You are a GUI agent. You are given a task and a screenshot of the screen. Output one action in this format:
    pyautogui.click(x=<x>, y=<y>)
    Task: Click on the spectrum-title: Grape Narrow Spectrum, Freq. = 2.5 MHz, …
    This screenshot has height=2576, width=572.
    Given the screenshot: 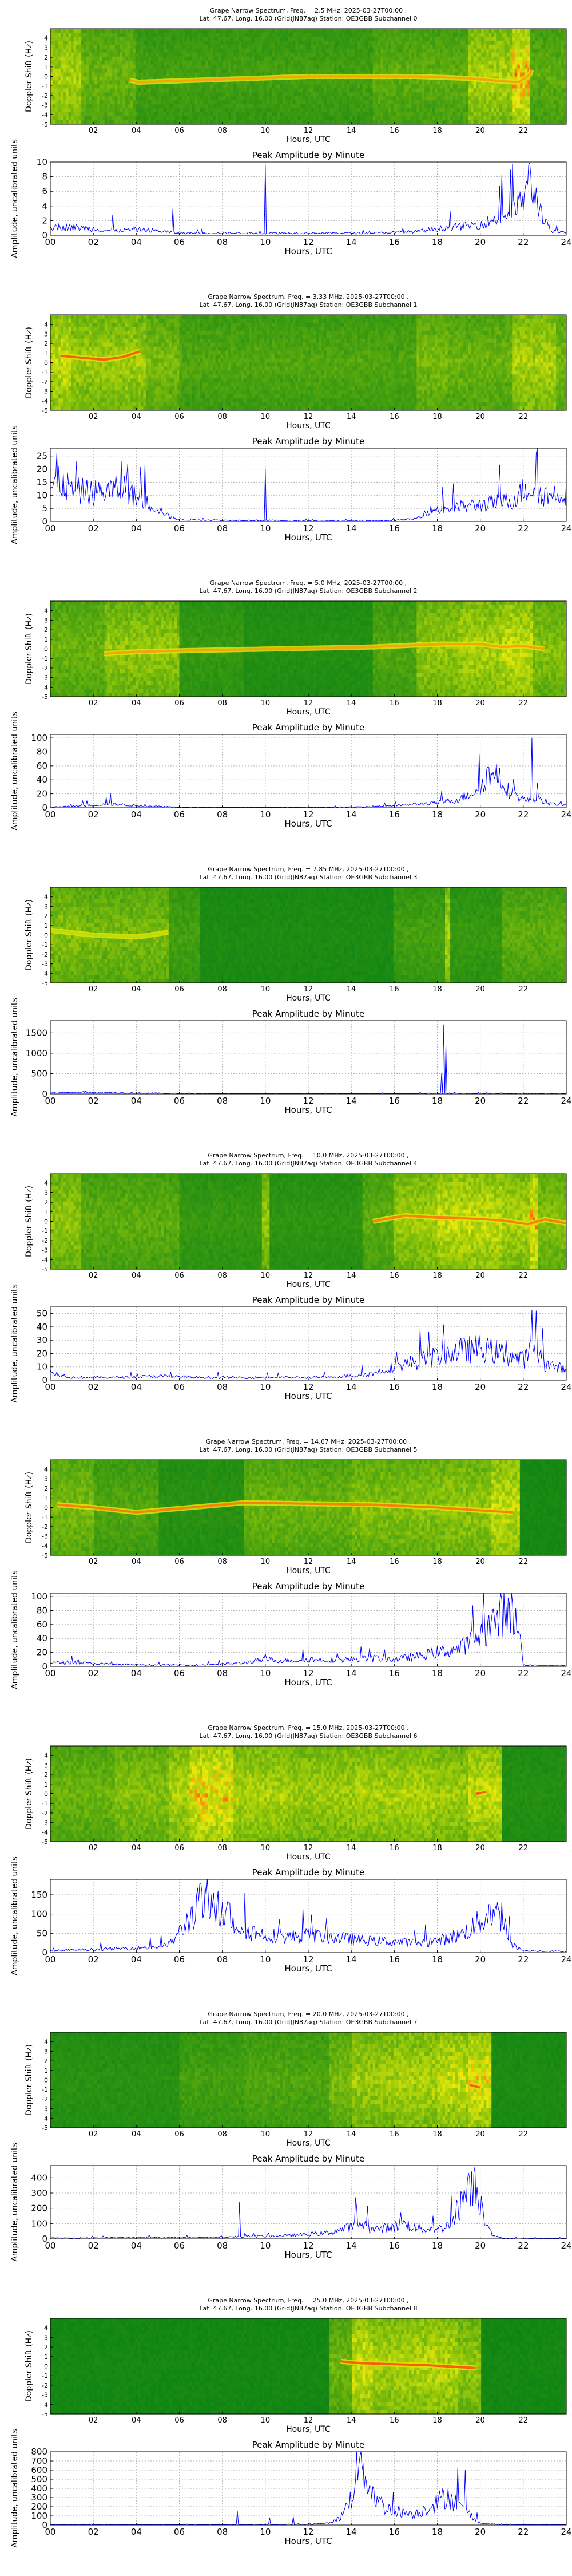 What is the action you would take?
    pyautogui.click(x=308, y=10)
    